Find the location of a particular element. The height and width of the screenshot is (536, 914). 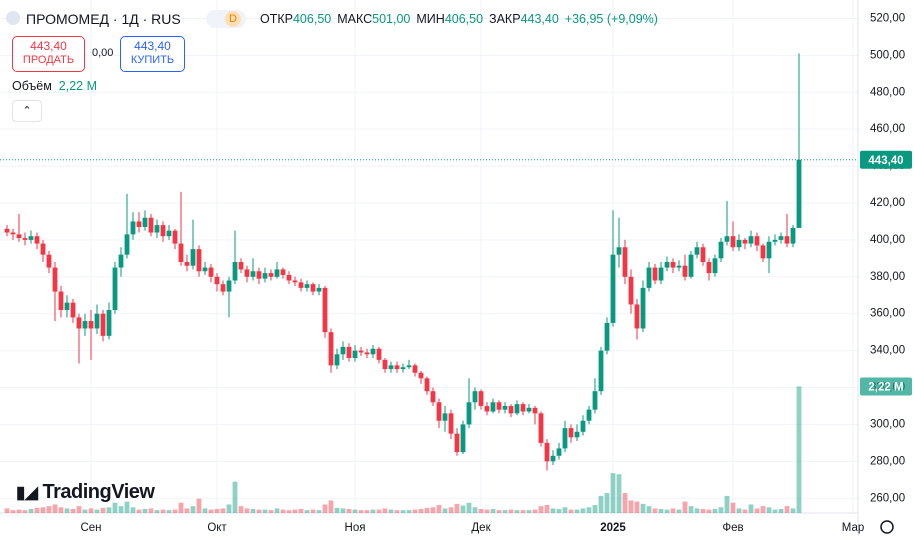

x-tick-label: Ноя is located at coordinates (355, 528).